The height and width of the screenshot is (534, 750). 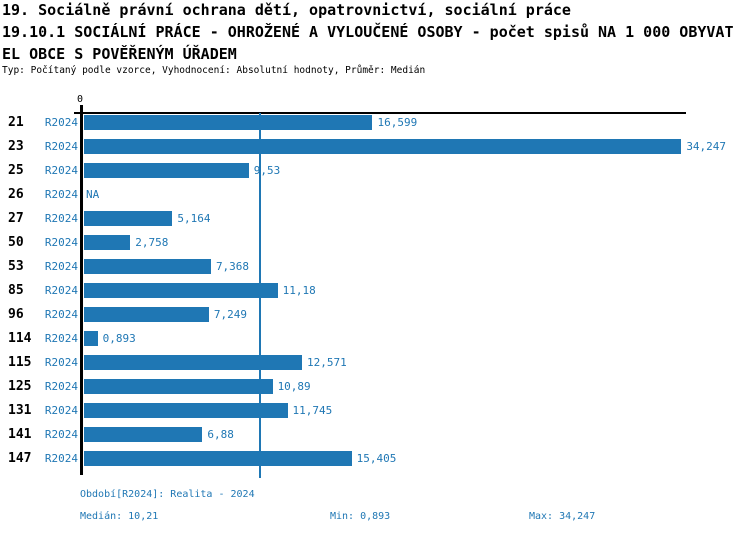 I want to click on category-label: 23, so click(x=16, y=146).